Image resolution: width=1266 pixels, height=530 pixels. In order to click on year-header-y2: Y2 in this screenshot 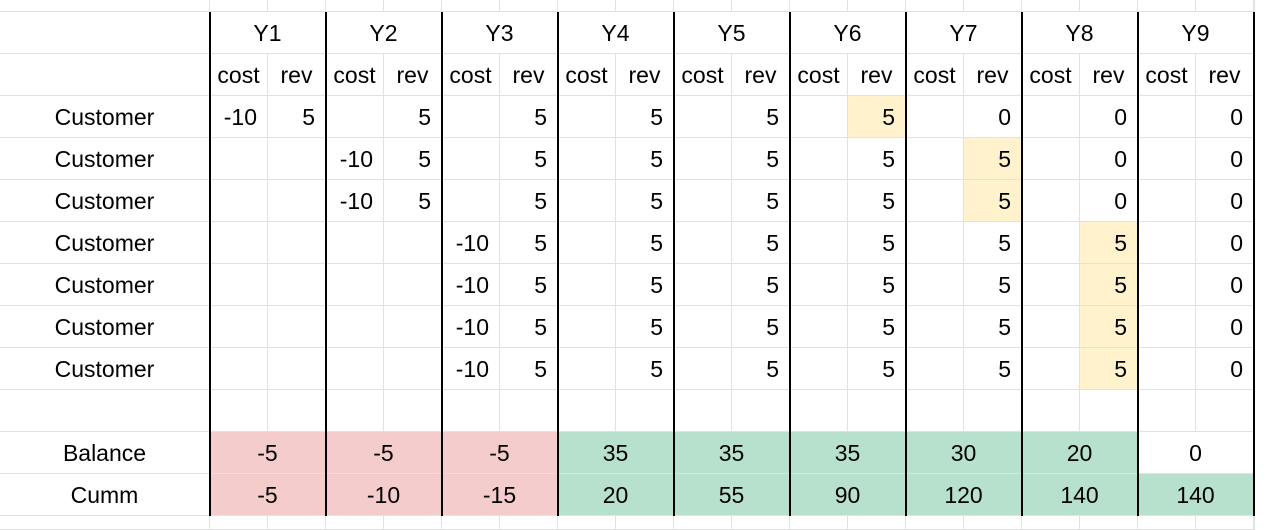, I will do `click(384, 33)`.